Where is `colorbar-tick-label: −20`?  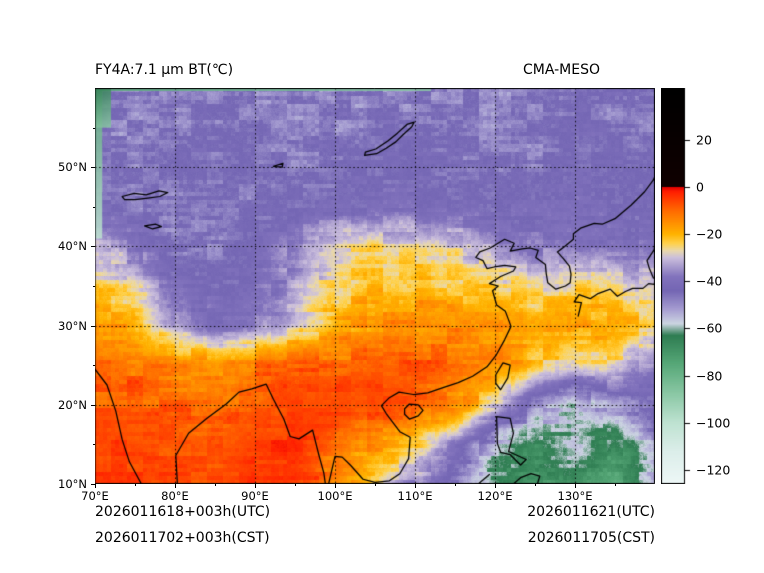 colorbar-tick-label: −20 is located at coordinates (709, 234).